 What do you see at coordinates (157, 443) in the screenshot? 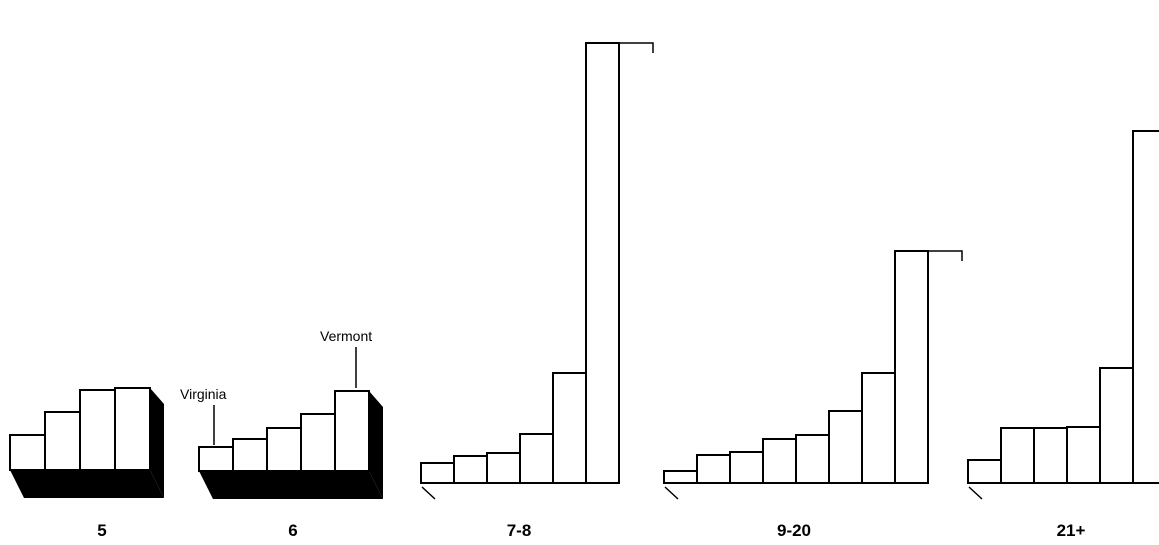
I see `group-0-side-shadow` at bounding box center [157, 443].